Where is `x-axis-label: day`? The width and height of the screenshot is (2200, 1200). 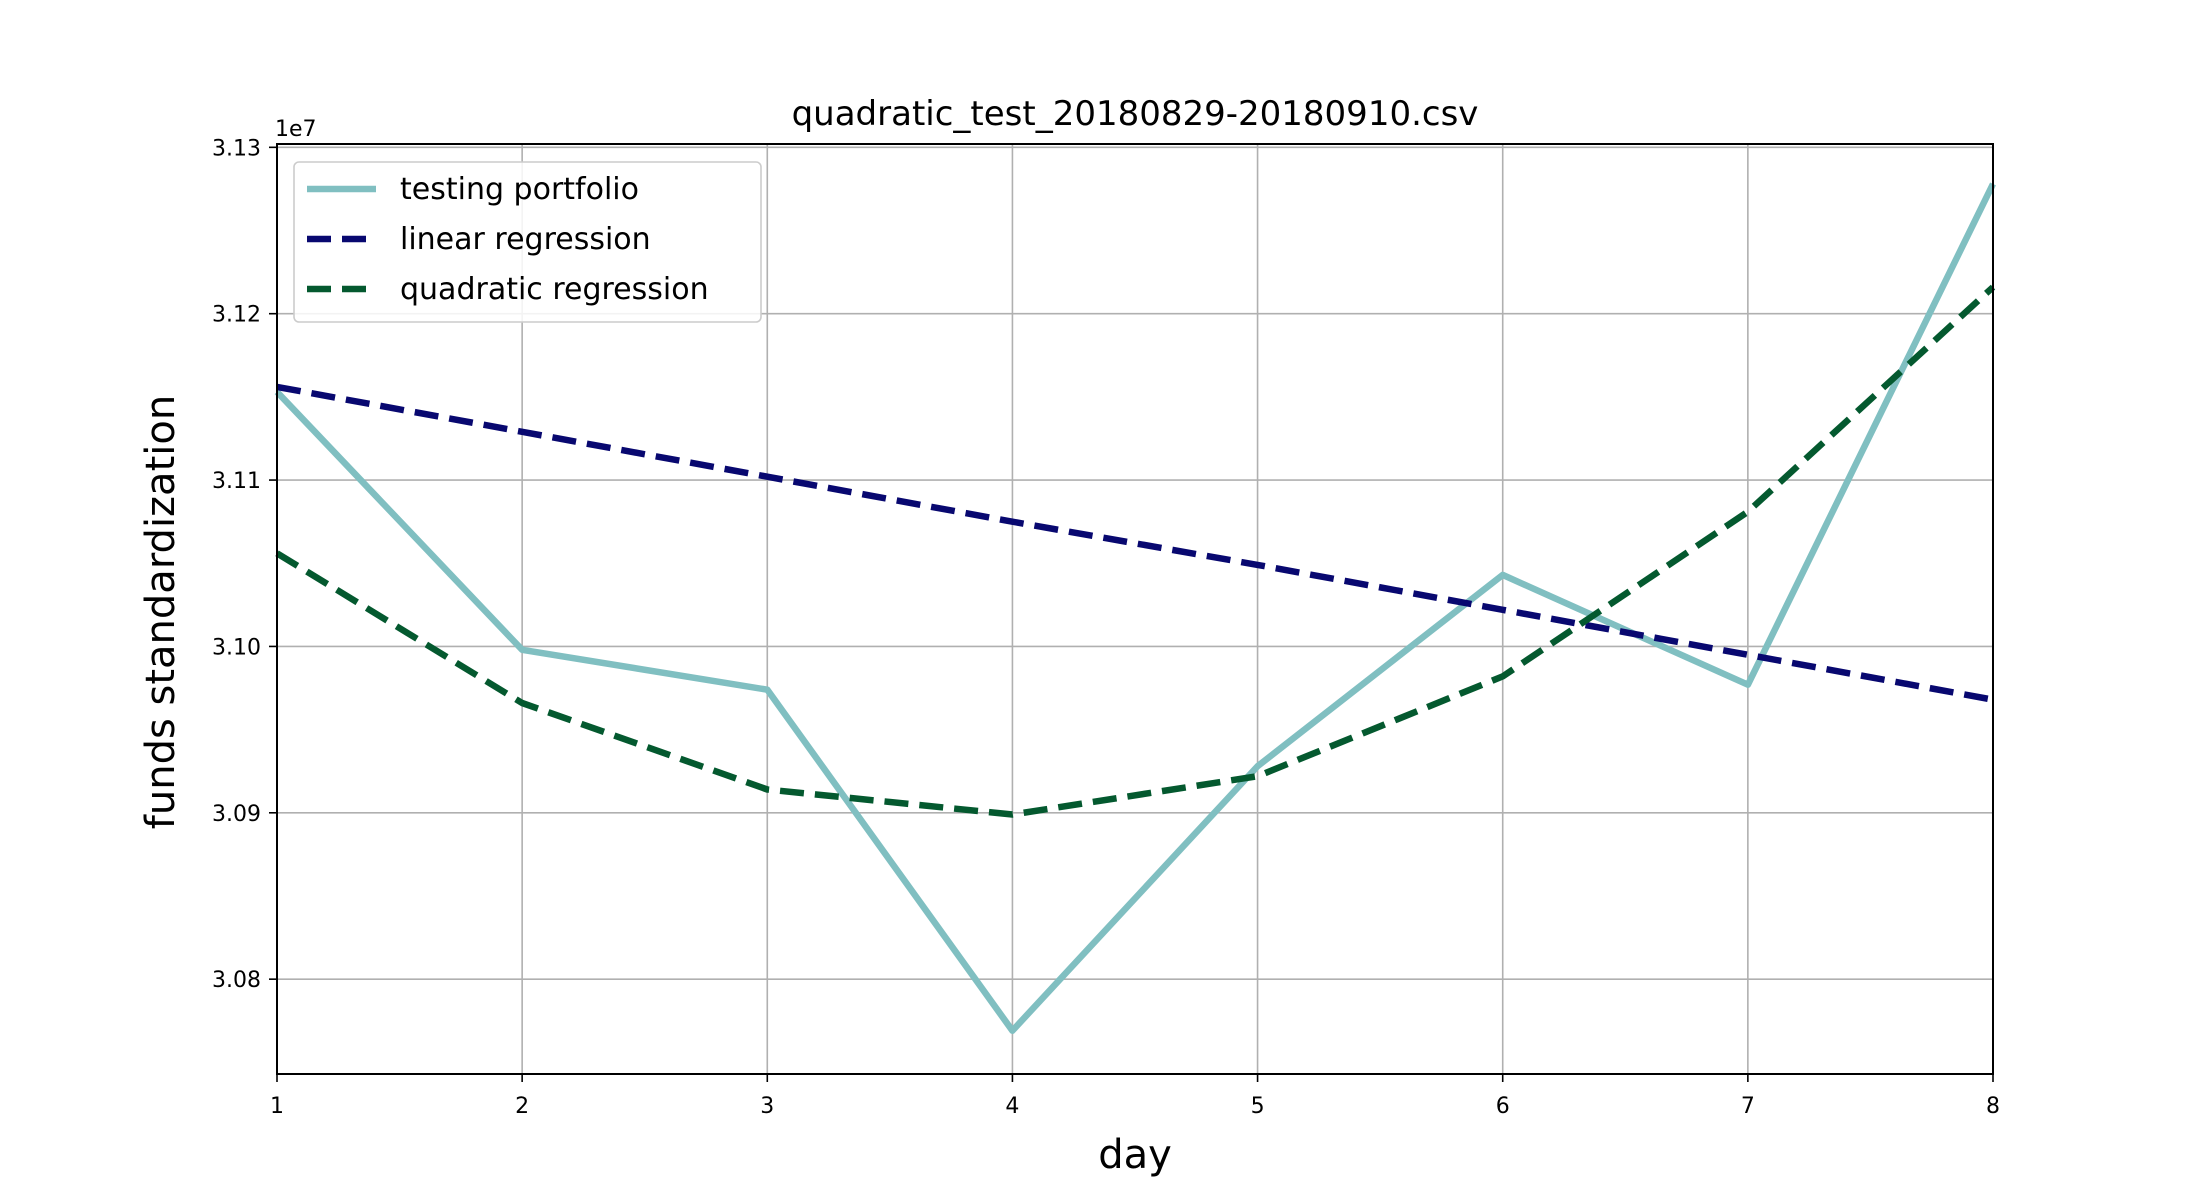
x-axis-label: day is located at coordinates (1135, 1155).